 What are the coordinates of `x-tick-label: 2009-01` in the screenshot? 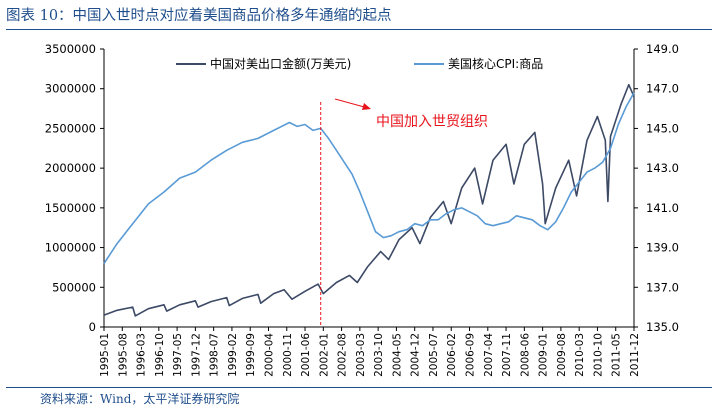 It's located at (544, 355).